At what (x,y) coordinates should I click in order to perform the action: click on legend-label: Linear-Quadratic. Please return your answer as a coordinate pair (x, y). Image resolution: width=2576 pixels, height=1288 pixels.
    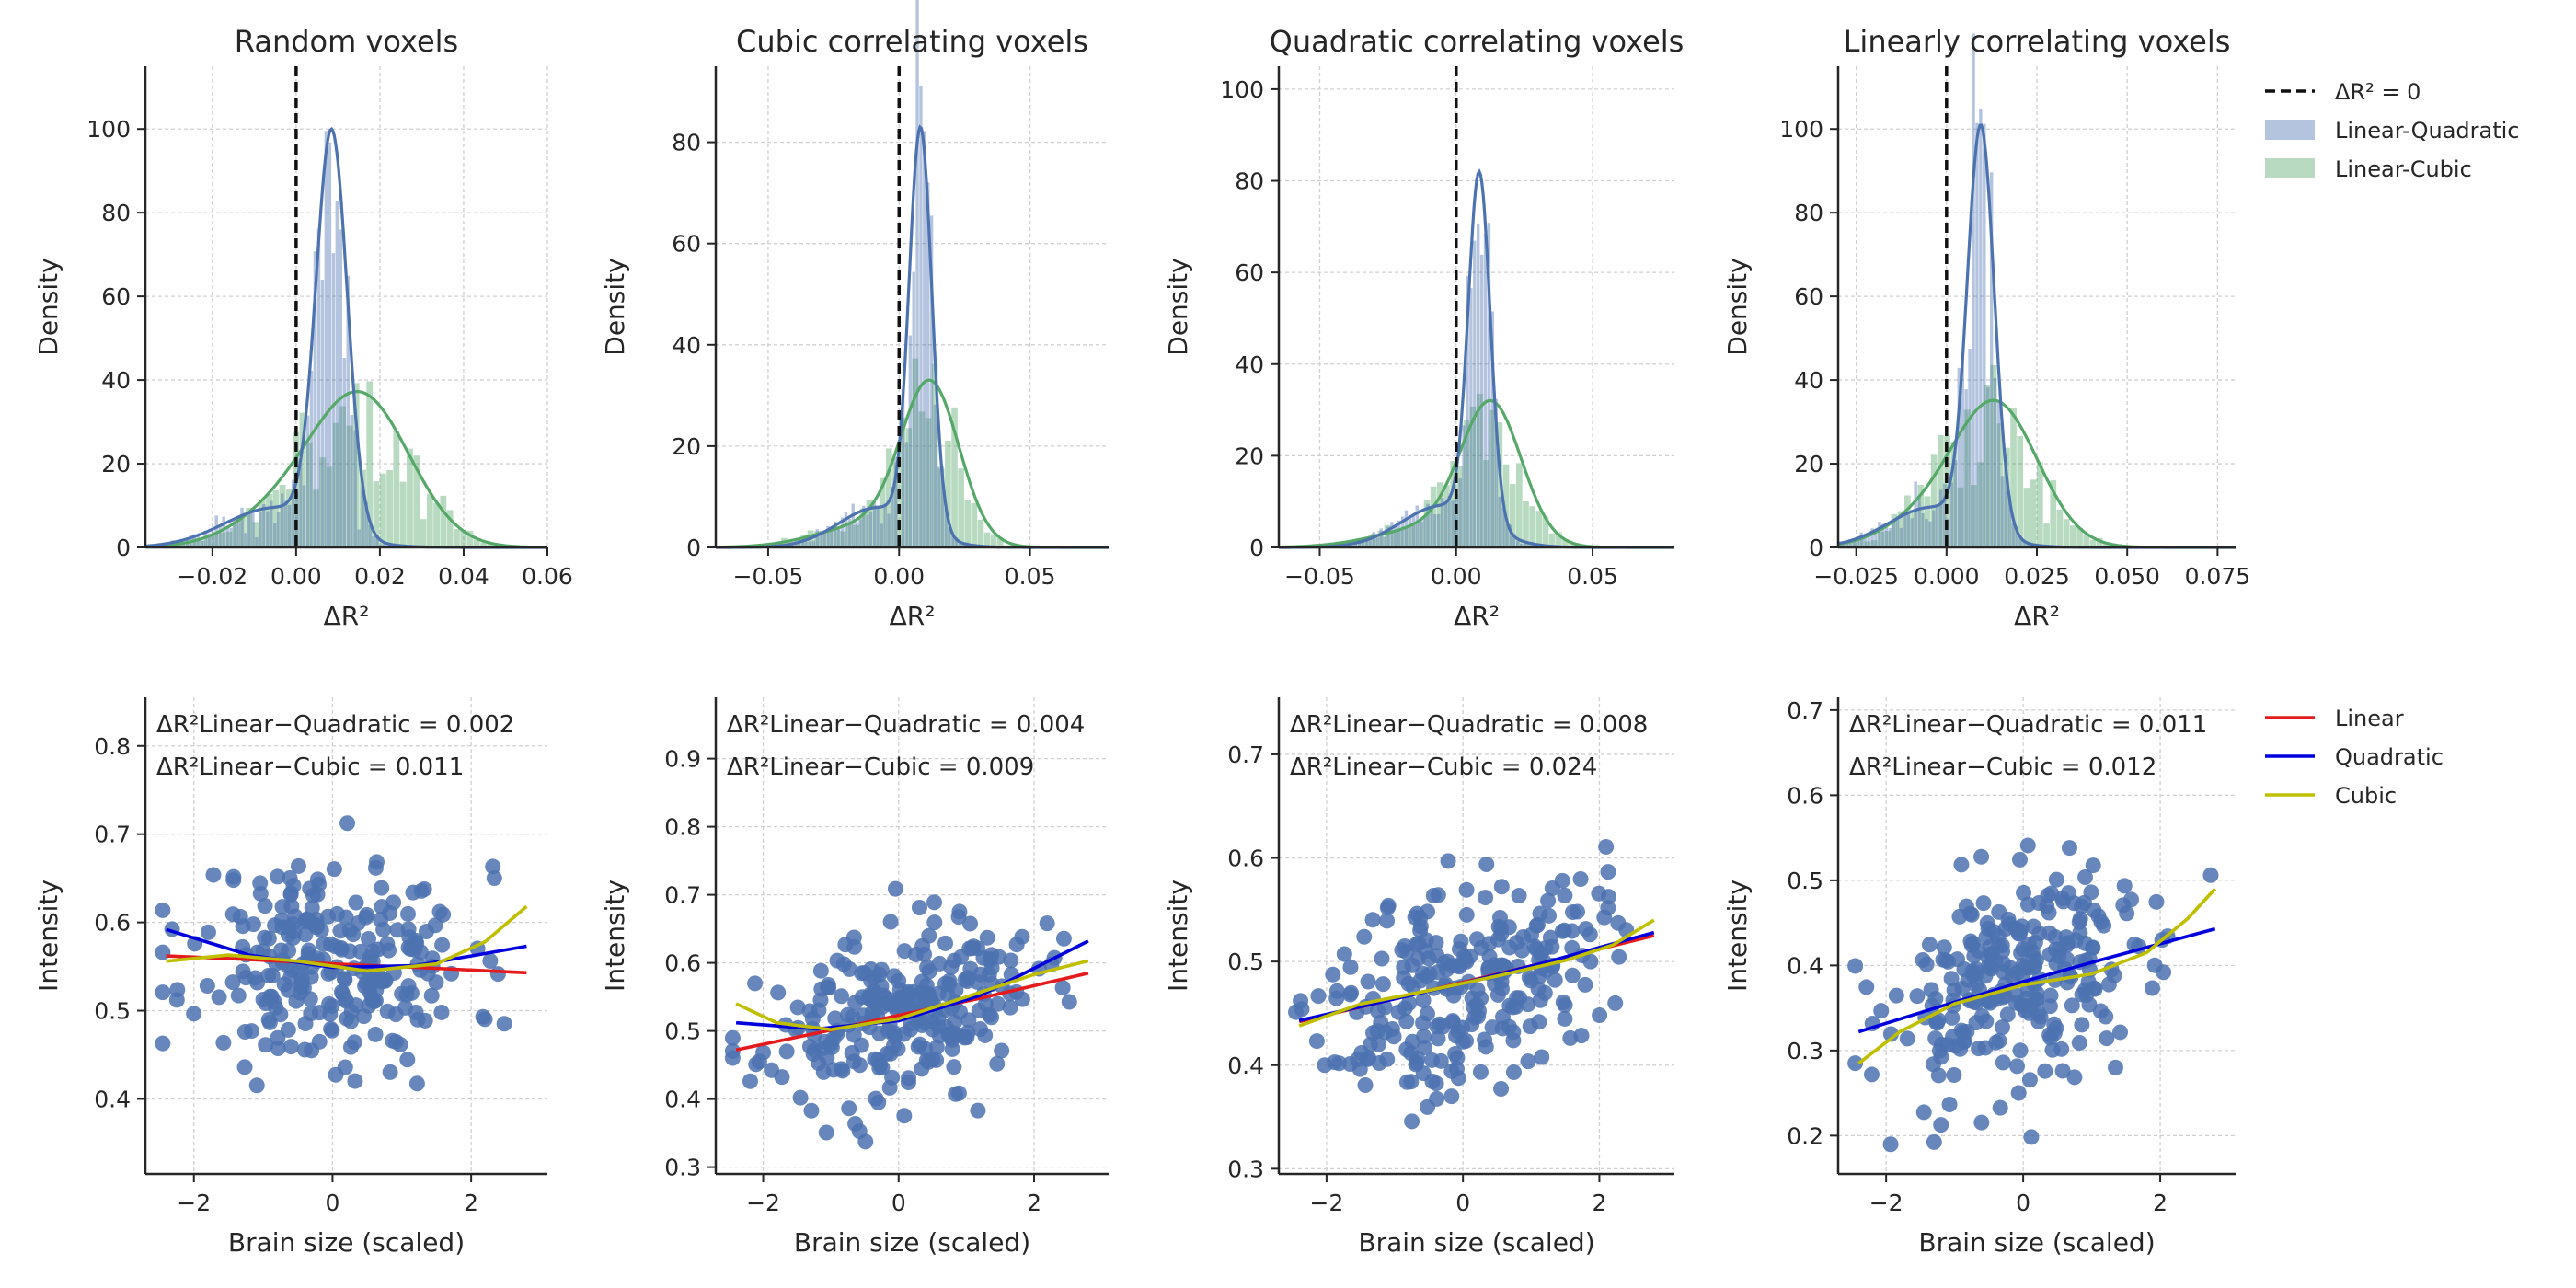
    Looking at the image, I should click on (2427, 131).